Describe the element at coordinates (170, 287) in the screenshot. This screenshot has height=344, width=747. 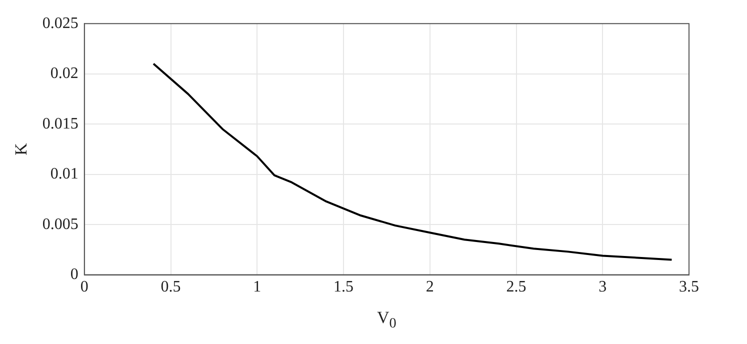
I see `x-tick-label: 0.5` at that location.